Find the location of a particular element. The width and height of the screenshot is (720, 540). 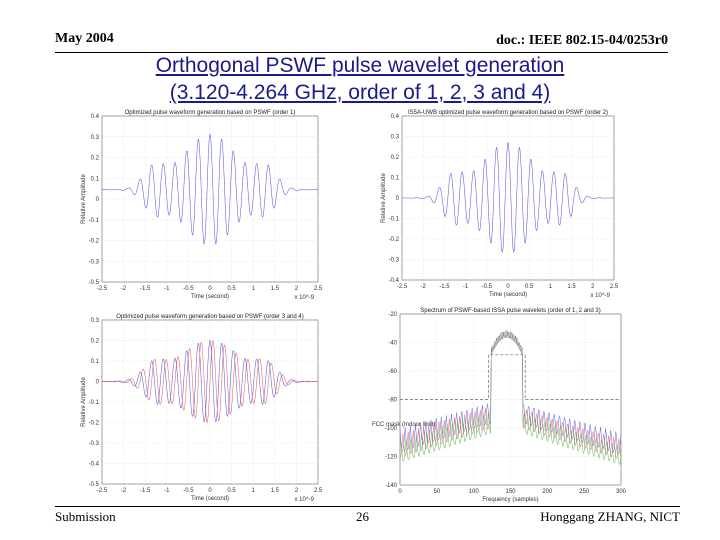

x-tick-label: 100 is located at coordinates (474, 492).